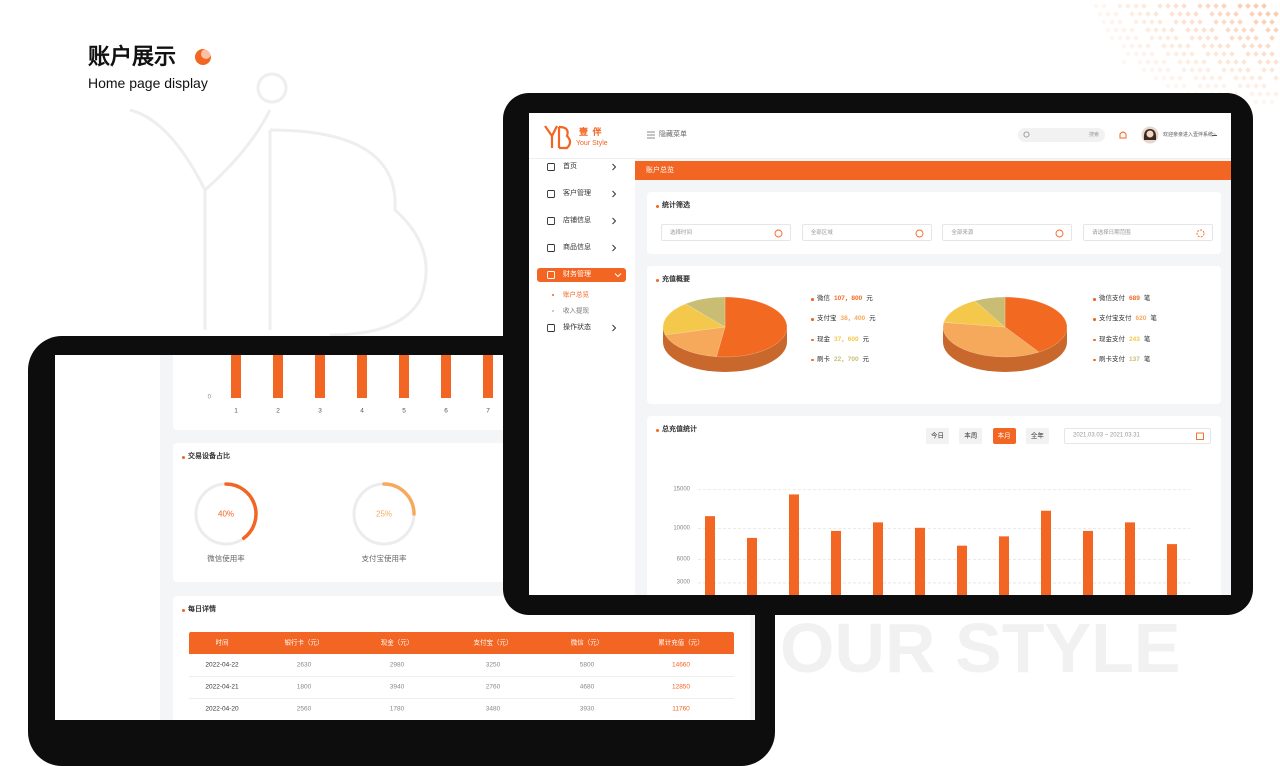 The height and width of the screenshot is (766, 1280). Describe the element at coordinates (241, 511) in the screenshot. I see `ring-arc` at that location.